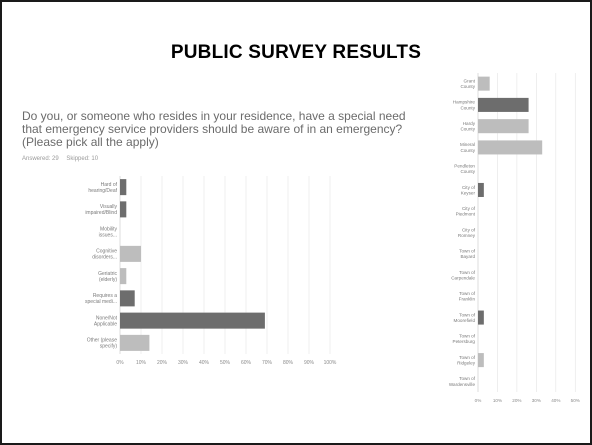 This screenshot has width=592, height=445. I want to click on category-label: Carpendale, so click(463, 277).